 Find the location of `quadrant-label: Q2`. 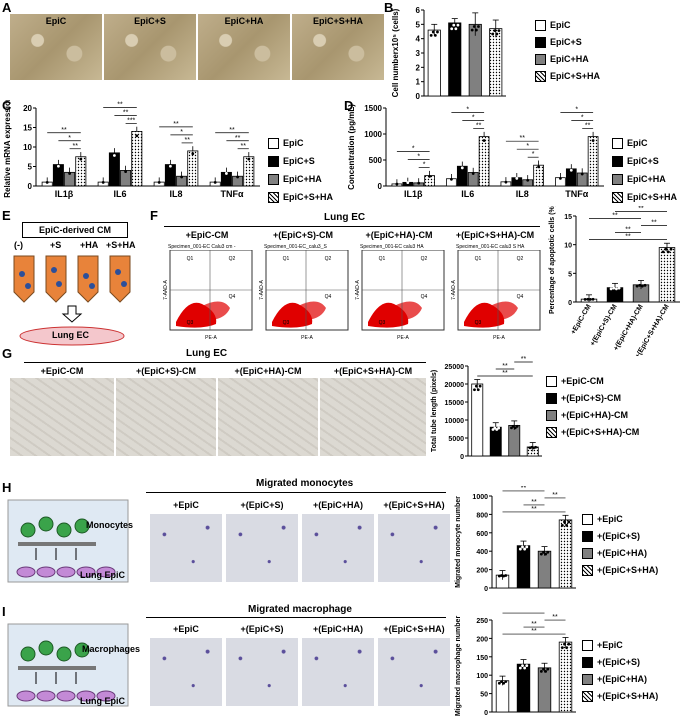

quadrant-label: Q2 is located at coordinates (520, 259).